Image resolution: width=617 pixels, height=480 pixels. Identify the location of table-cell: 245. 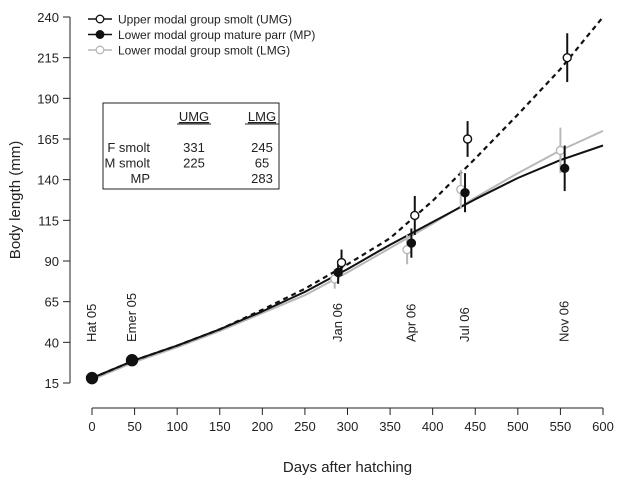
(262, 147).